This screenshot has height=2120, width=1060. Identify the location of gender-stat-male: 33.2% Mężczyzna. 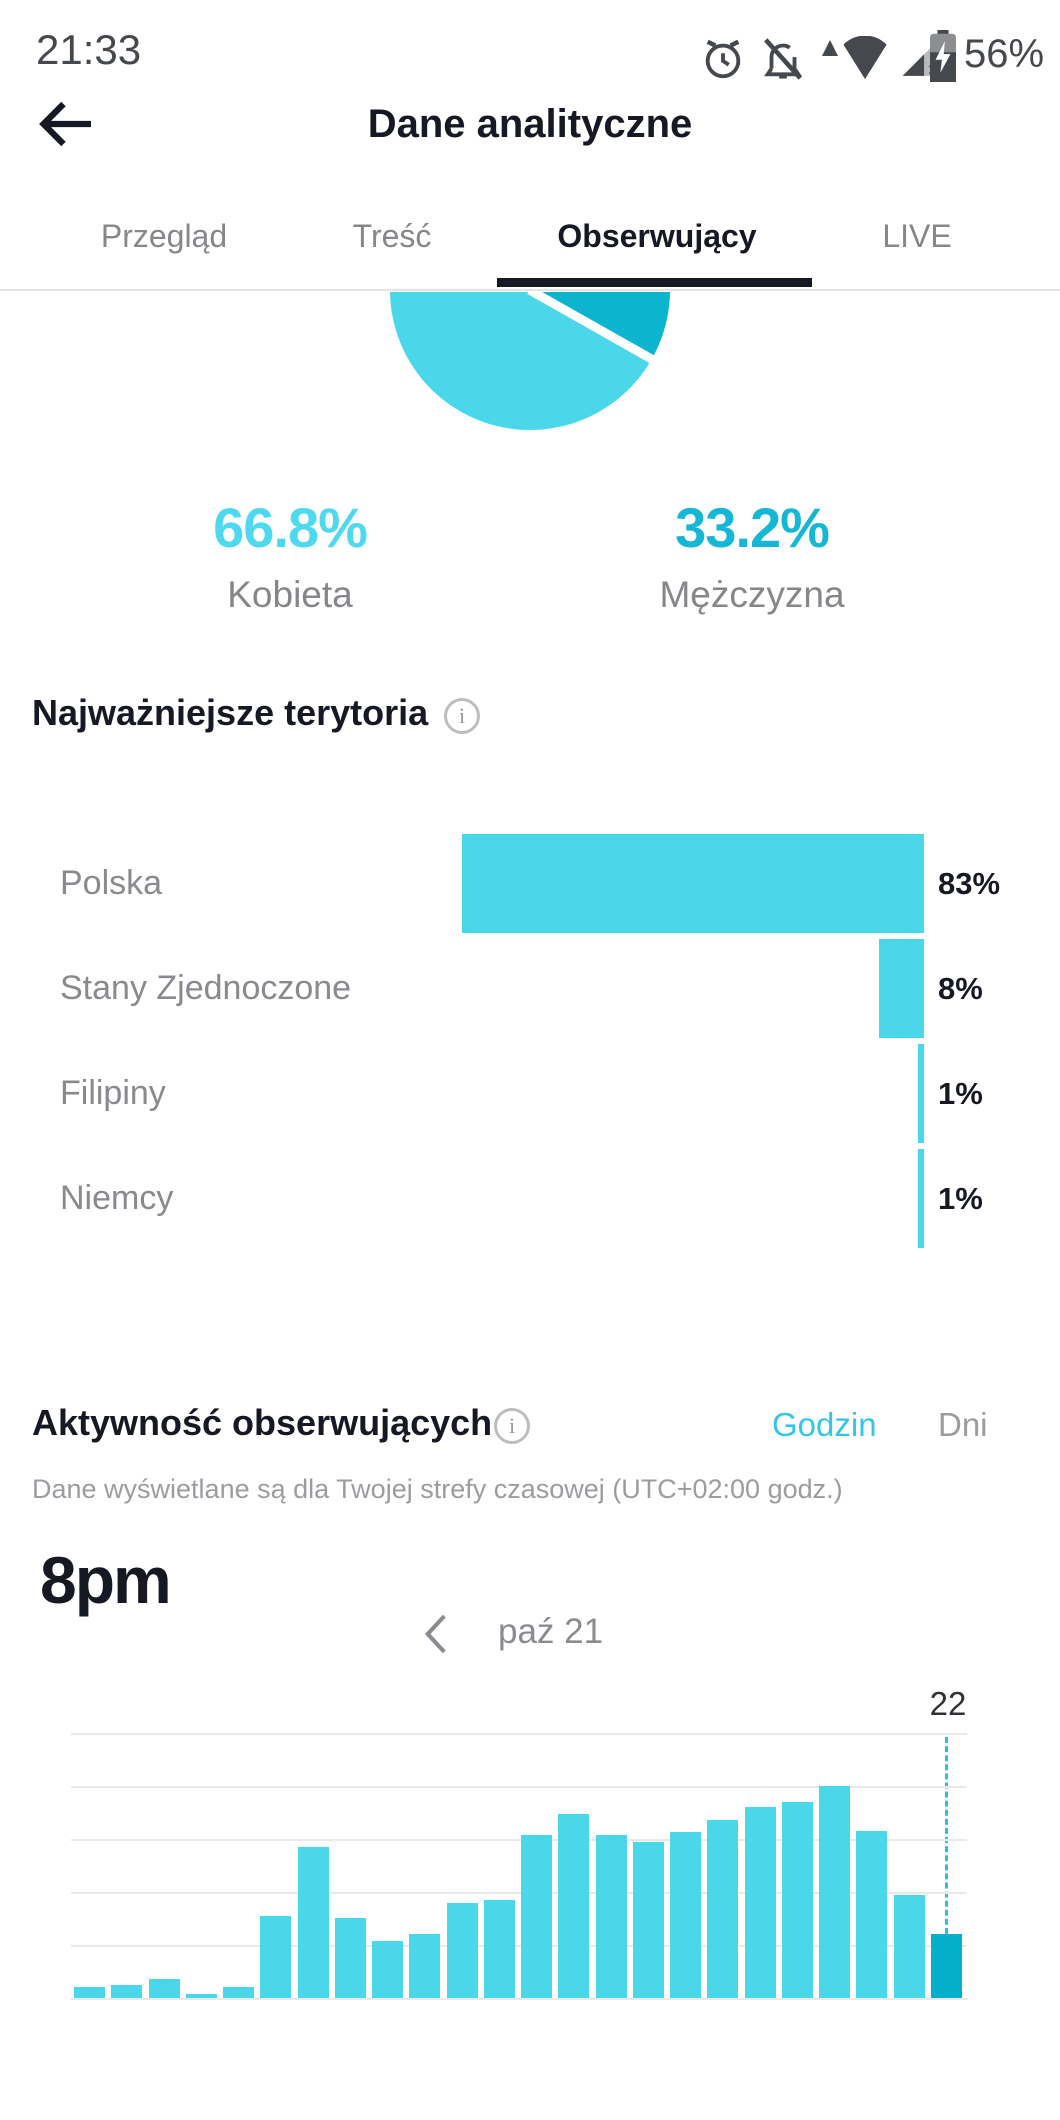
(752, 555).